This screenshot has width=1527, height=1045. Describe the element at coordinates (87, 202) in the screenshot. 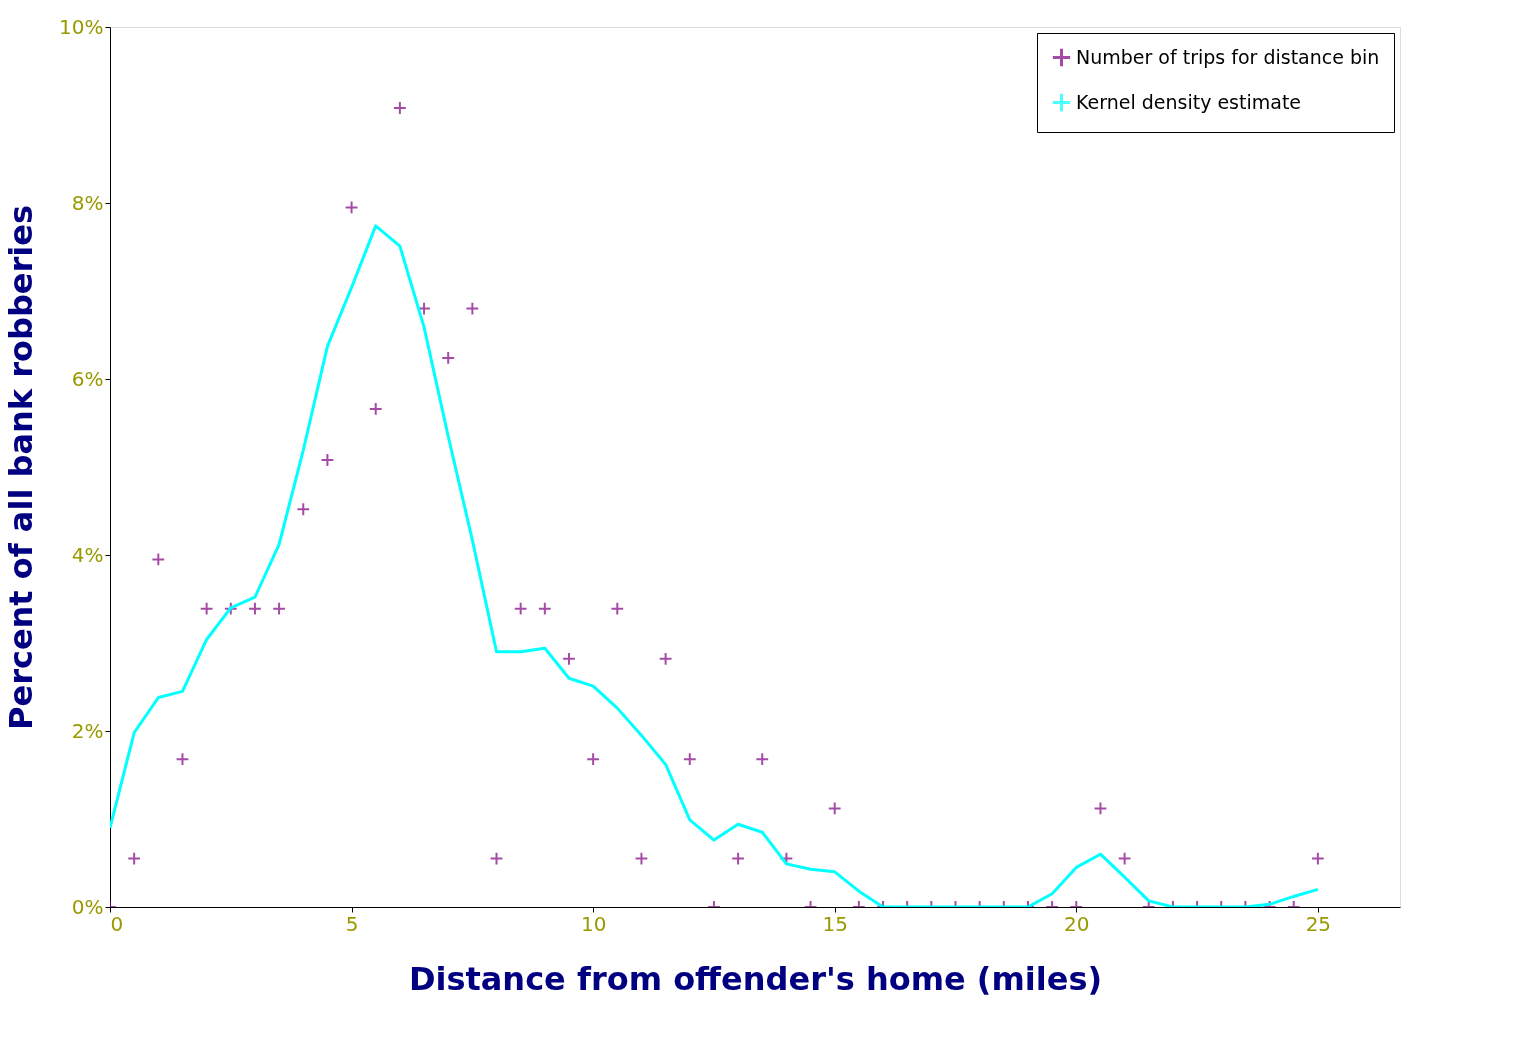

I see `y-tick-label: 8%` at that location.